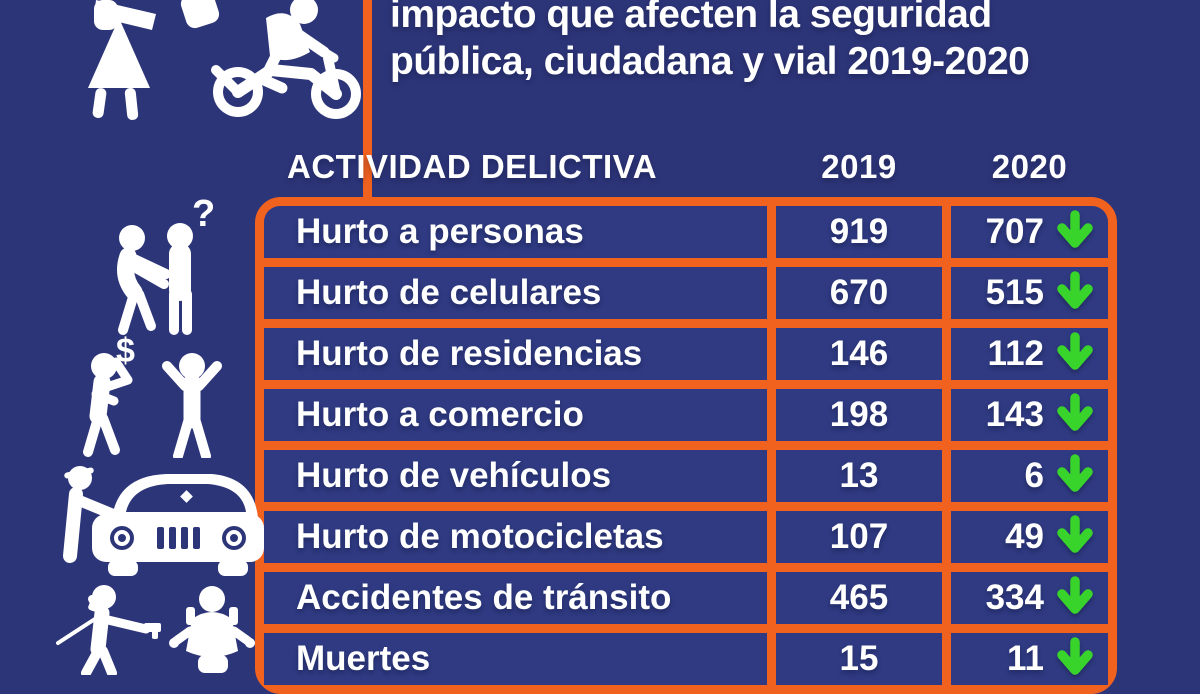 This screenshot has height=694, width=1200. Describe the element at coordinates (454, 475) in the screenshot. I see `row-label: Hurto de vehículos` at that location.